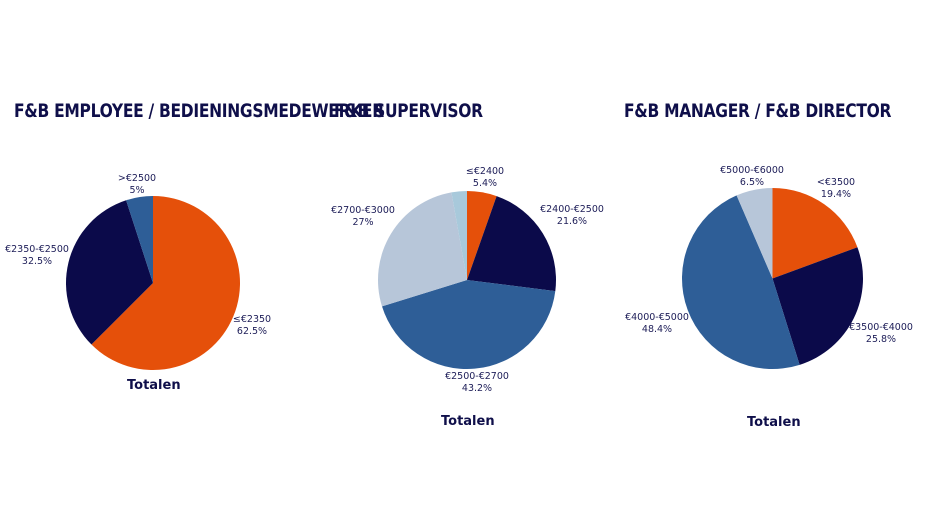  Describe the element at coordinates (37, 261) in the screenshot. I see `slice-label-1-2-value: 32.5%` at that location.